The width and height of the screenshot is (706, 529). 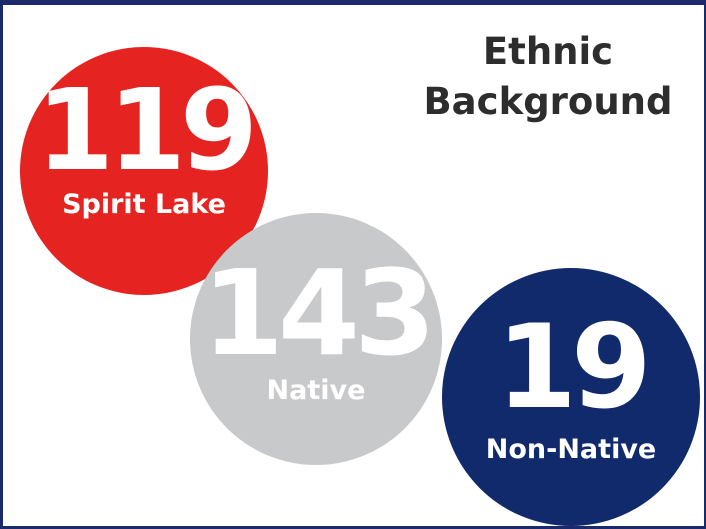 What do you see at coordinates (571, 449) in the screenshot?
I see `stat-label-non-native: Non-Native` at bounding box center [571, 449].